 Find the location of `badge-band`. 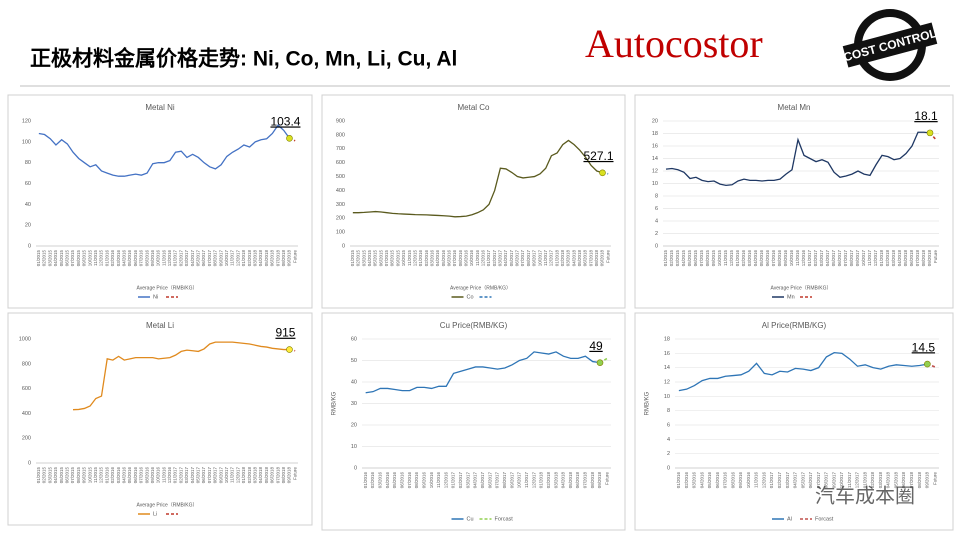

badge-band is located at coordinates (890, 45).